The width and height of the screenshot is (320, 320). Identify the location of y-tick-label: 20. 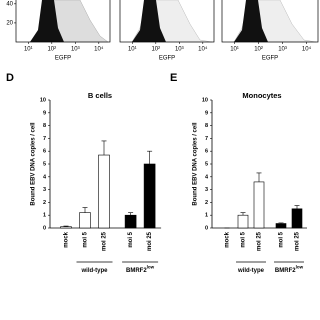
(9, 23).